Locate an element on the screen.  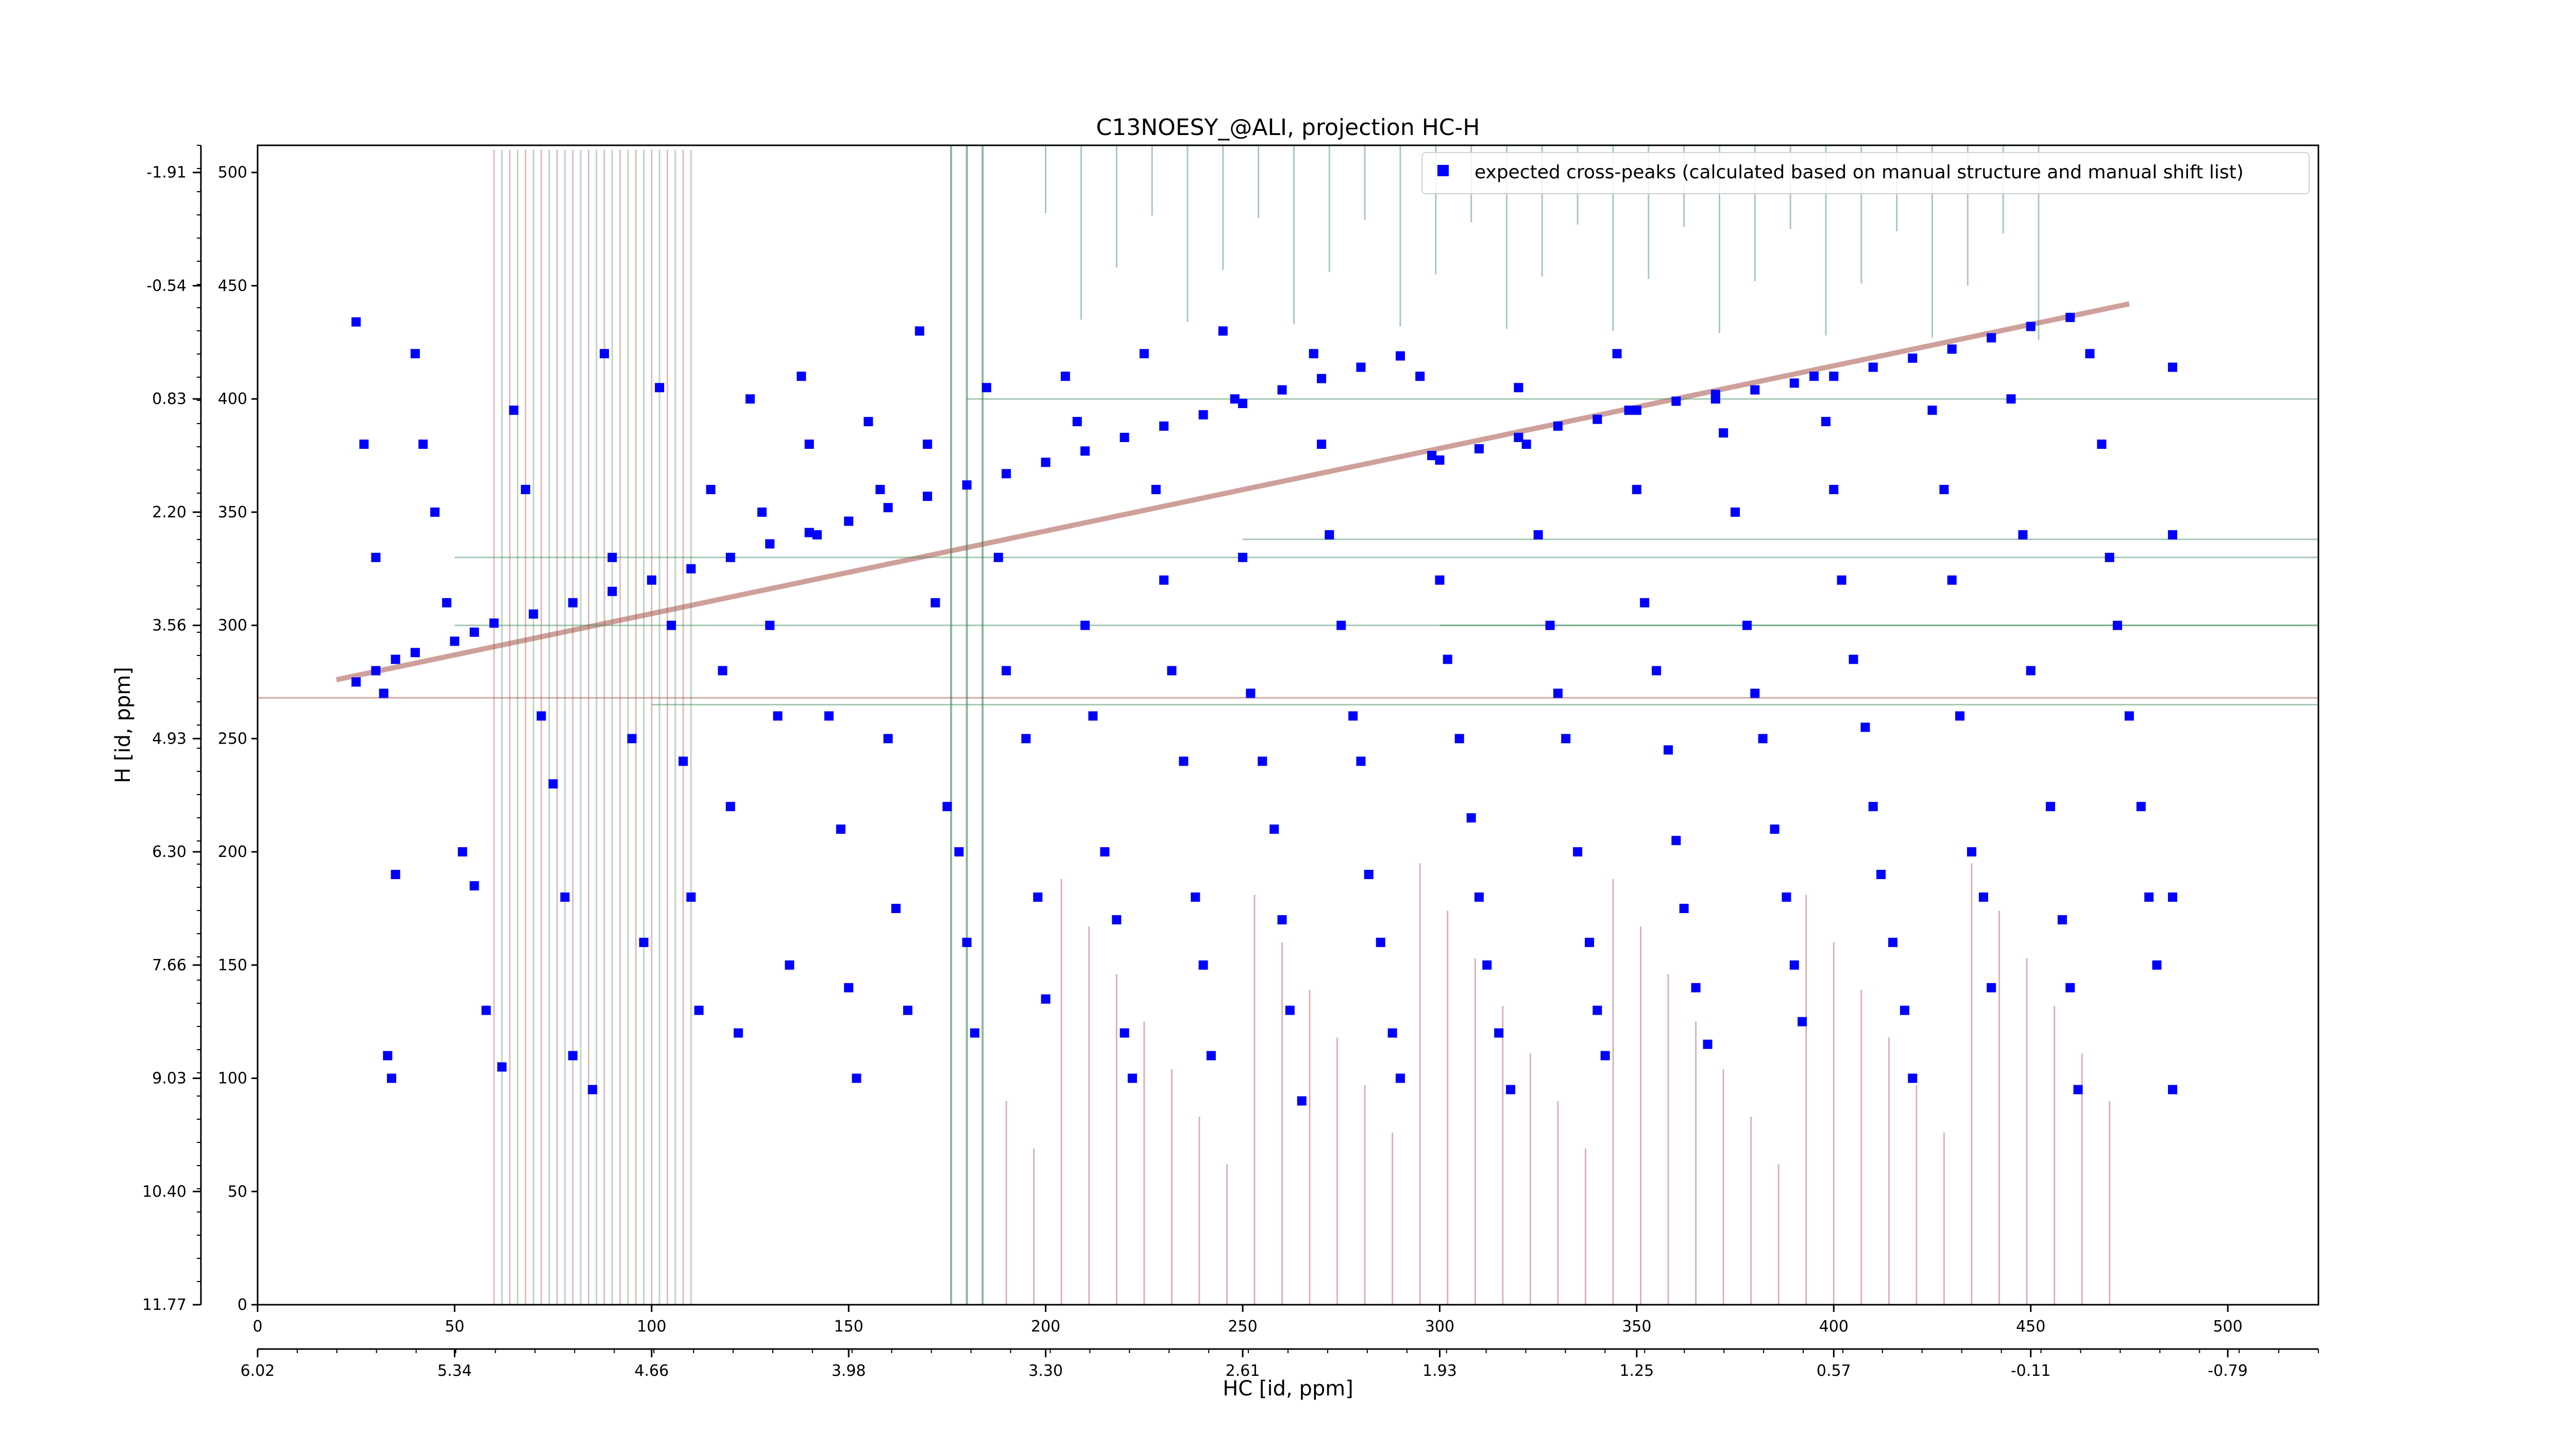
x-tick-label: 300 is located at coordinates (1439, 1327).